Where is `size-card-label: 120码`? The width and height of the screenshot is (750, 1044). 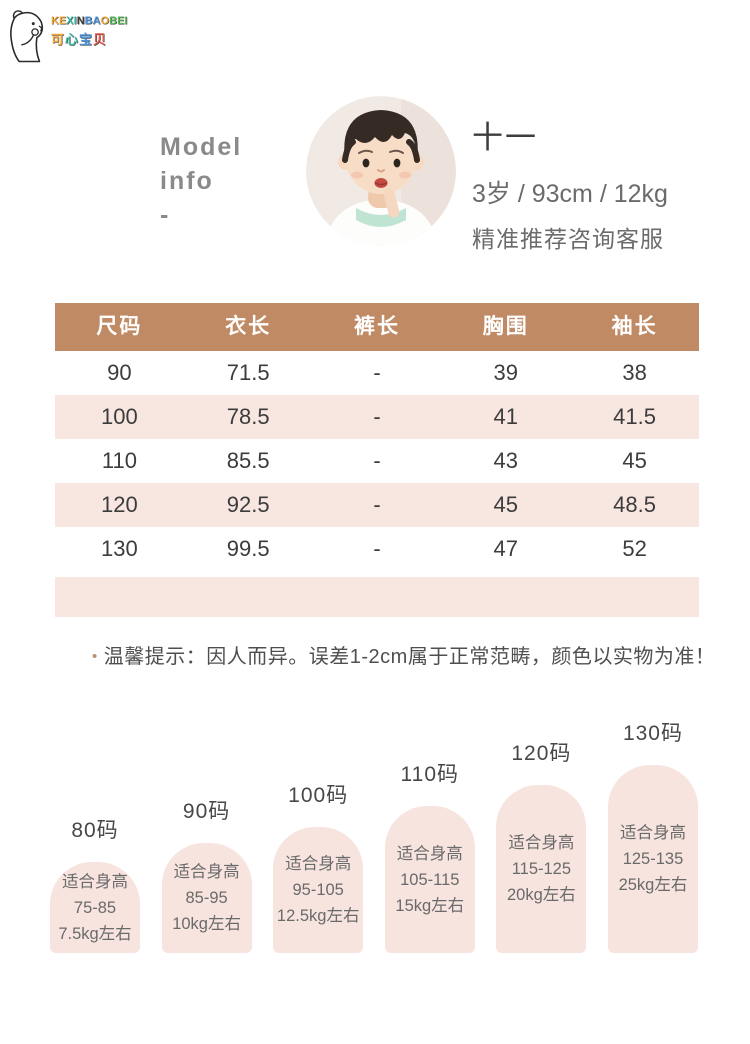
size-card-label: 120码 is located at coordinates (541, 753).